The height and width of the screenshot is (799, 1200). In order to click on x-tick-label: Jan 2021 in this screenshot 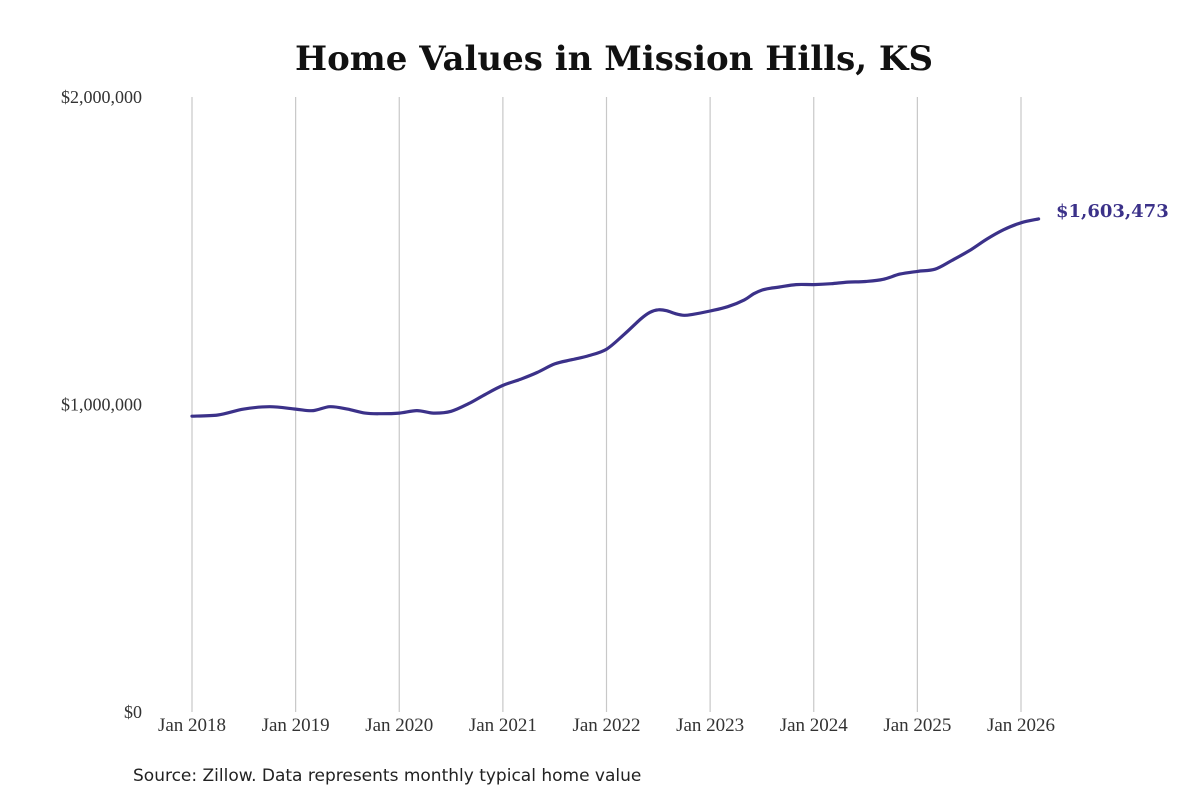, I will do `click(503, 725)`.